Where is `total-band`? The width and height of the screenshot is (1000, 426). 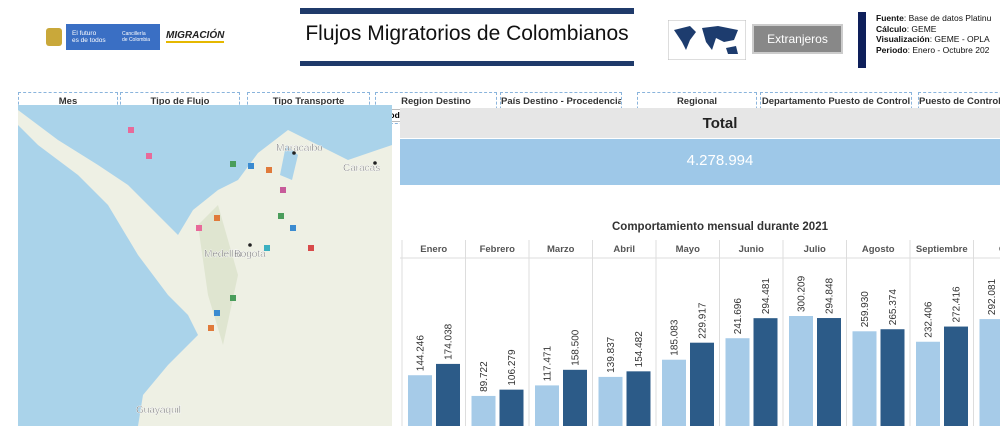
total-band is located at coordinates (700, 162).